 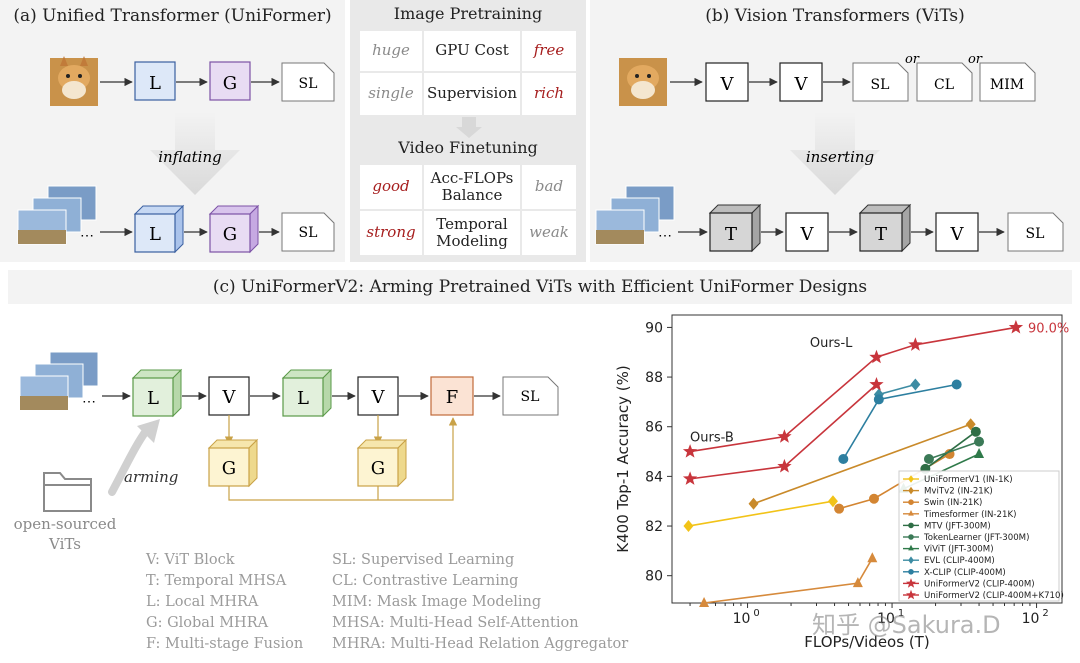 I want to click on sl-label-b: SL, so click(x=1035, y=234).